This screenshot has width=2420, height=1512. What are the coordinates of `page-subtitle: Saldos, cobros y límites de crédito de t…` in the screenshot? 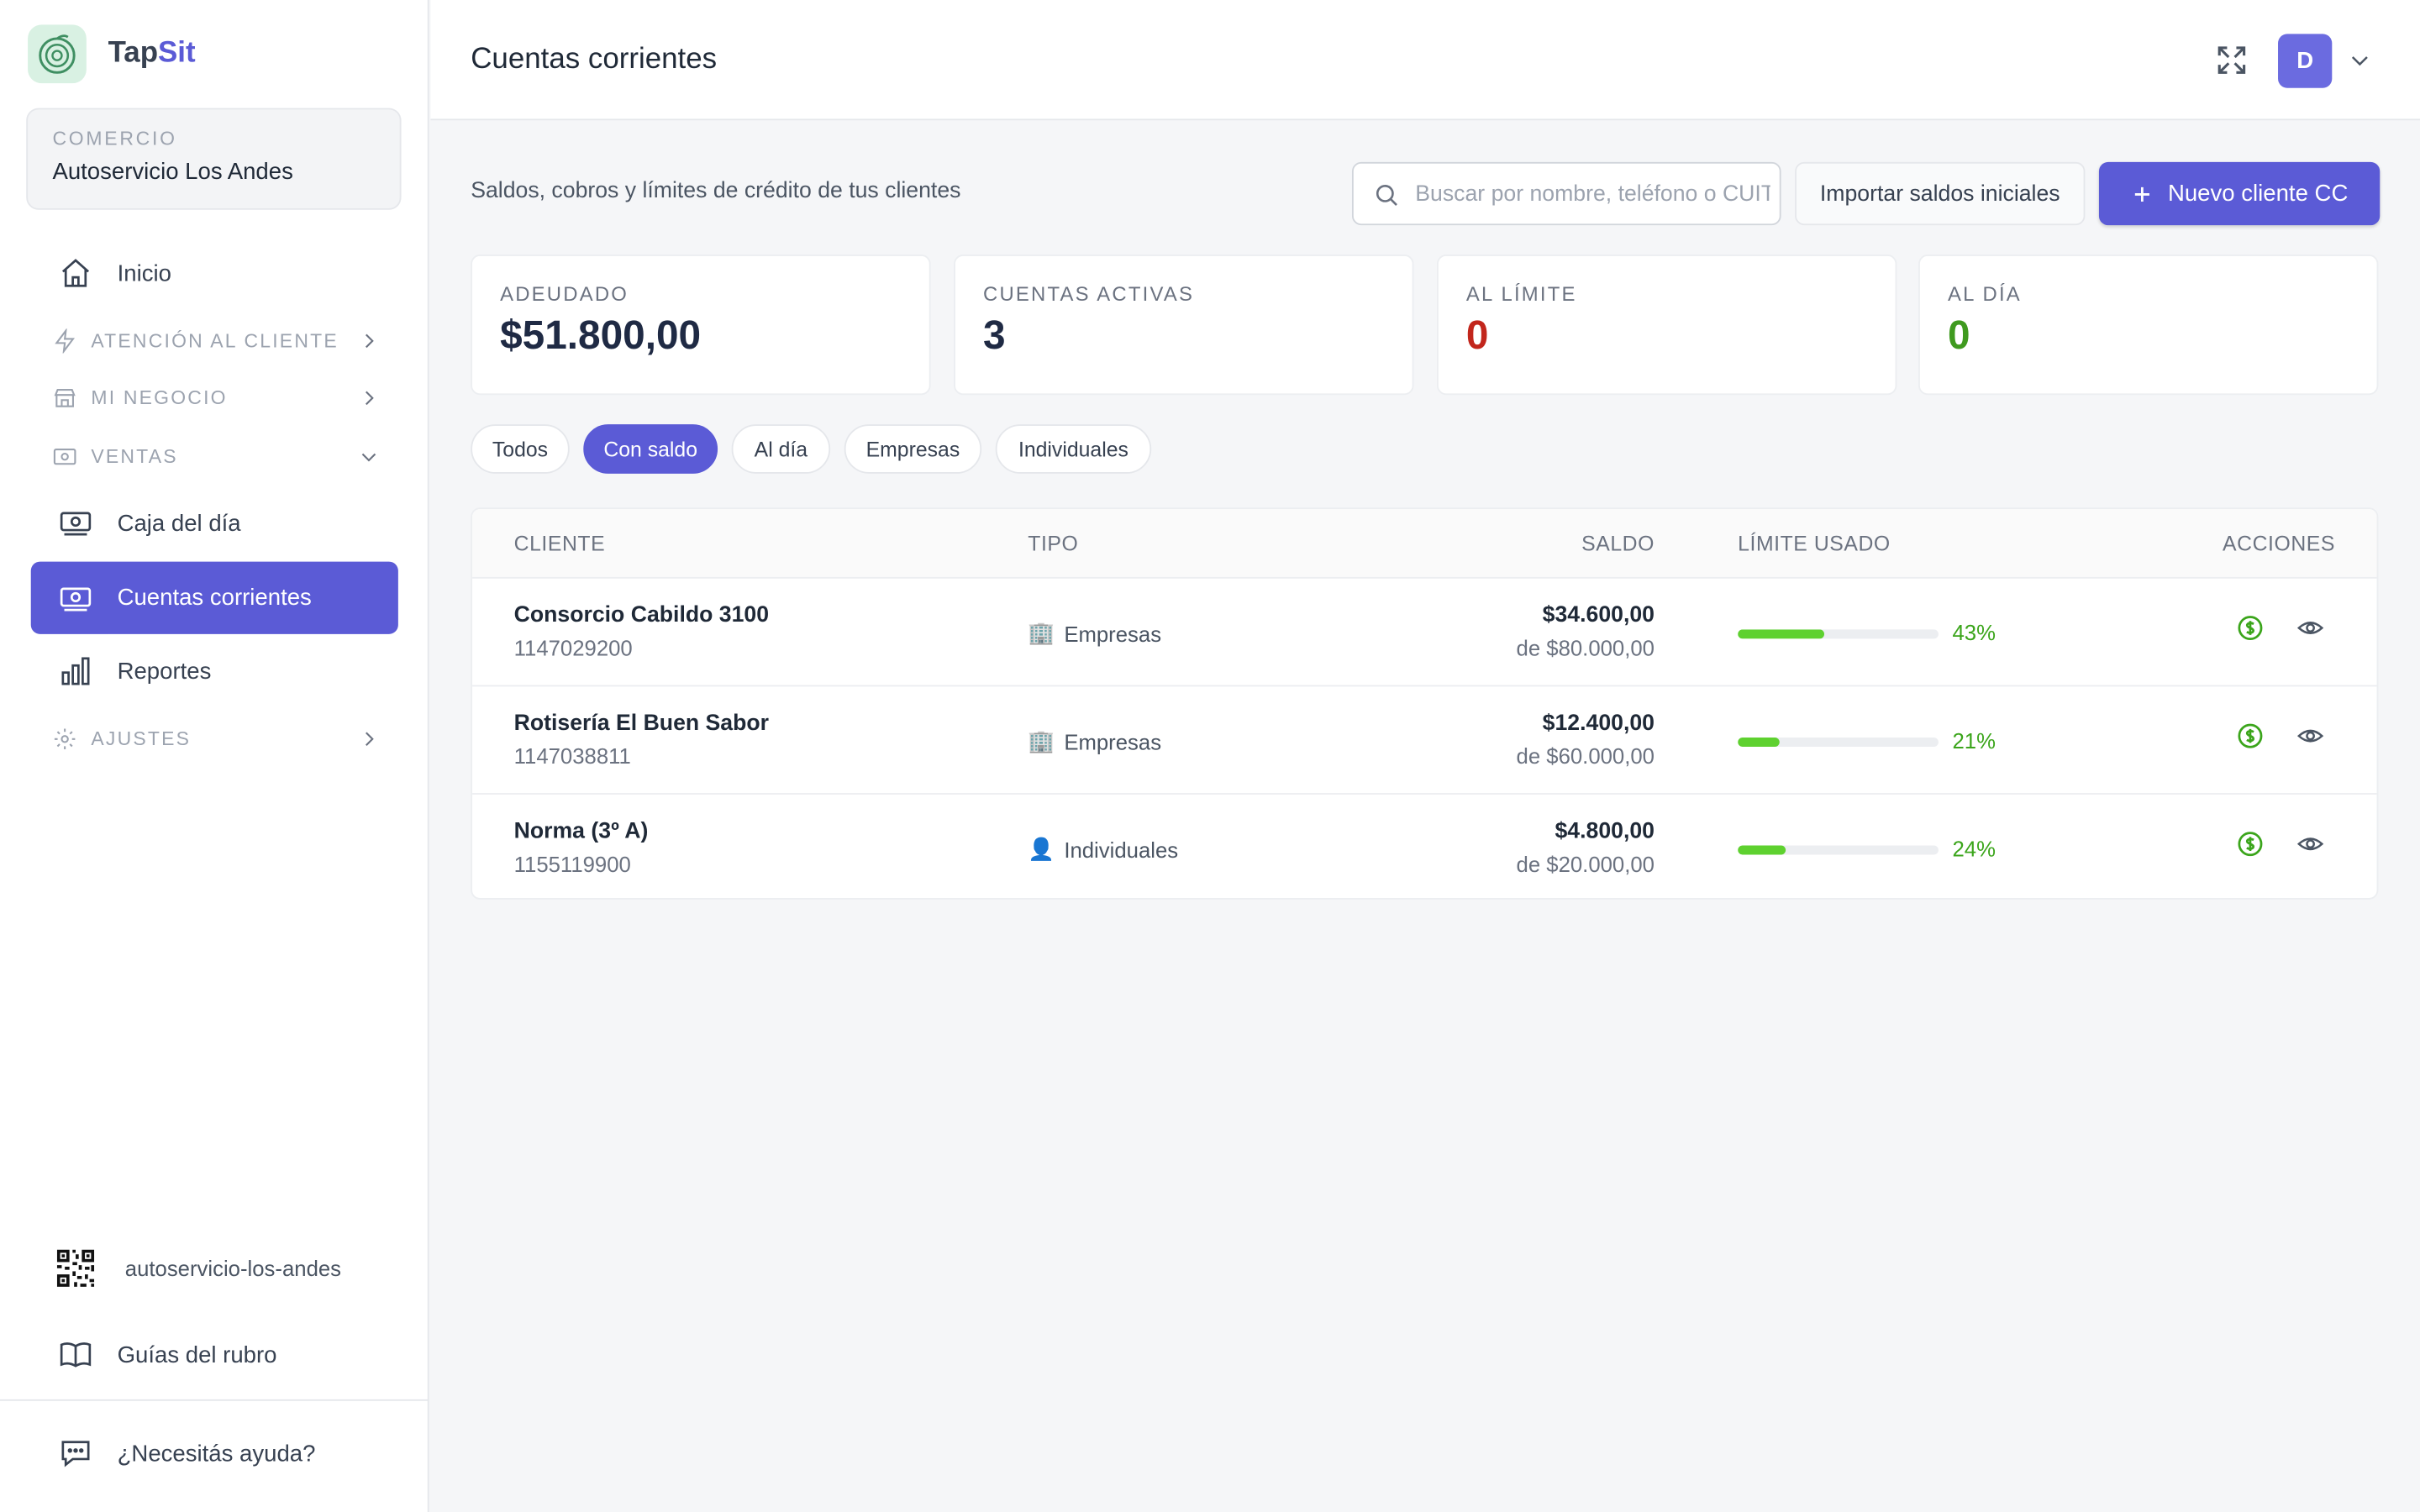 It's located at (716, 191).